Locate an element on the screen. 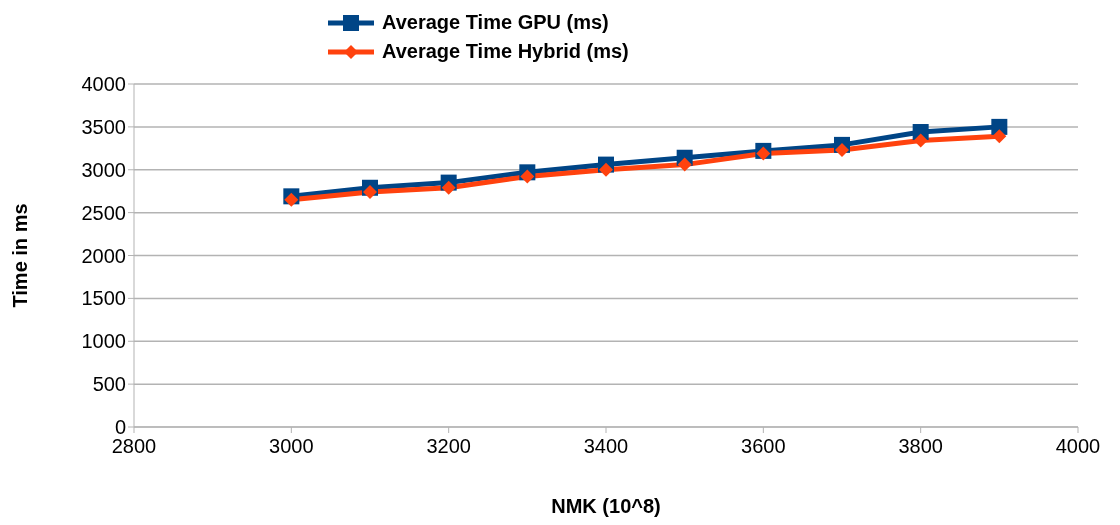  x-tick-label: 3000 is located at coordinates (291, 446).